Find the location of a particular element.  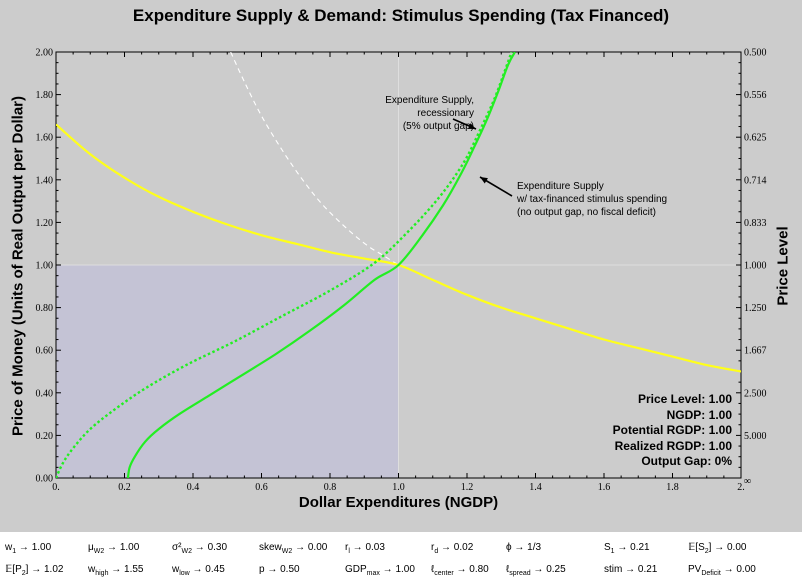

param-row1-1: μW2 → 1.00 is located at coordinates (114, 548).